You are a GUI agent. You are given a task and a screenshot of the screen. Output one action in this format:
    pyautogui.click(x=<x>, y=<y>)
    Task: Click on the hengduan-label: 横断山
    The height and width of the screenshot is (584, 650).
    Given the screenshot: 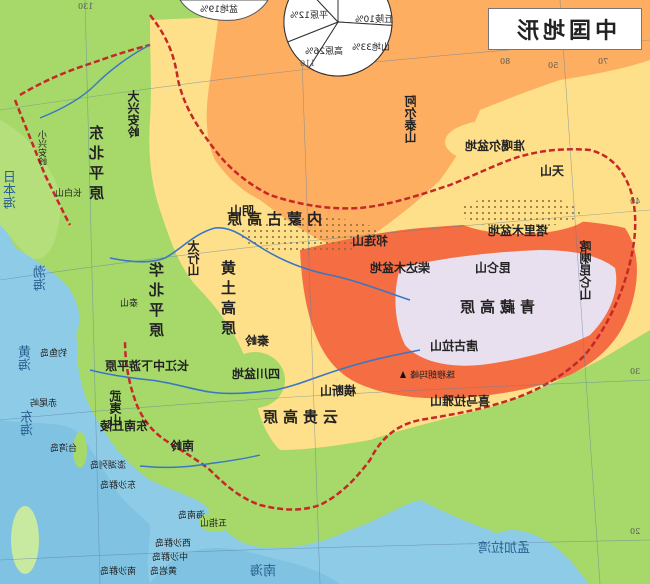 What is the action you would take?
    pyautogui.click(x=338, y=391)
    